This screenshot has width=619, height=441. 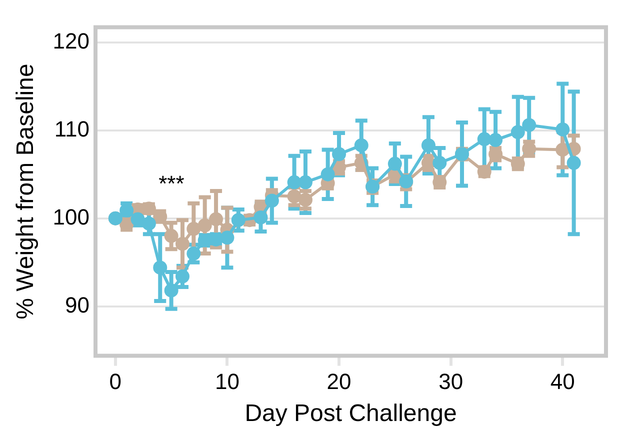 I want to click on x-tick-label: 20, so click(x=339, y=381).